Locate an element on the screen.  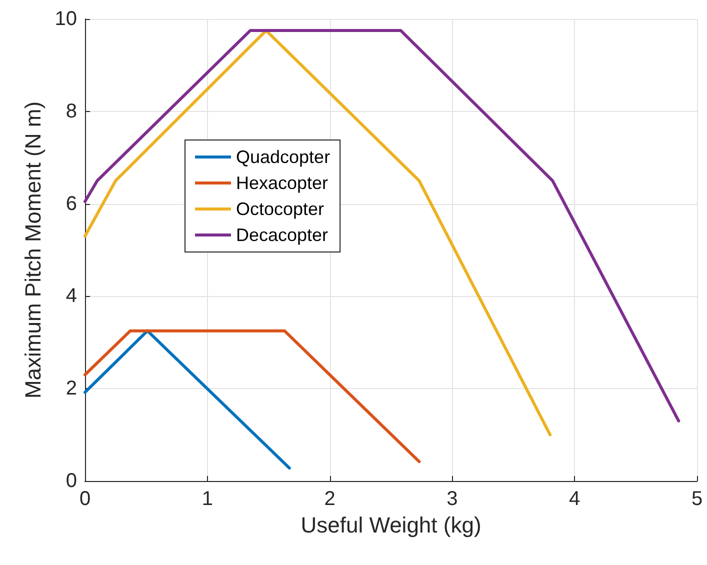
x-tick-label: 1 is located at coordinates (207, 499).